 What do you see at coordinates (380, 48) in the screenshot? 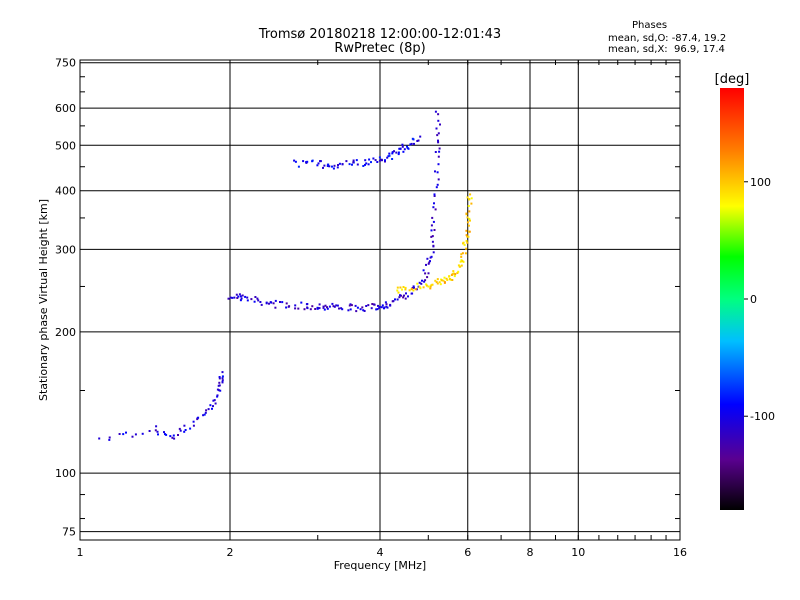
I see `chart-subtitle: RwPretec (8p)` at bounding box center [380, 48].